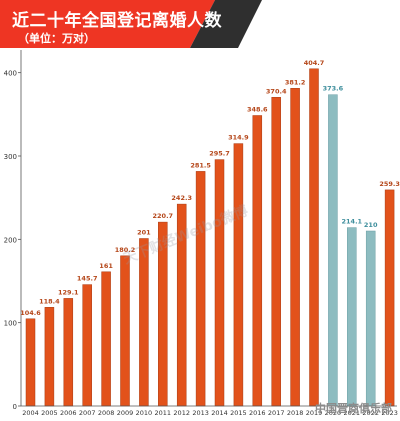 Image resolution: width=400 pixels, height=421 pixels. Describe the element at coordinates (10, 74) in the screenshot. I see `y-tick-label: 400` at that location.